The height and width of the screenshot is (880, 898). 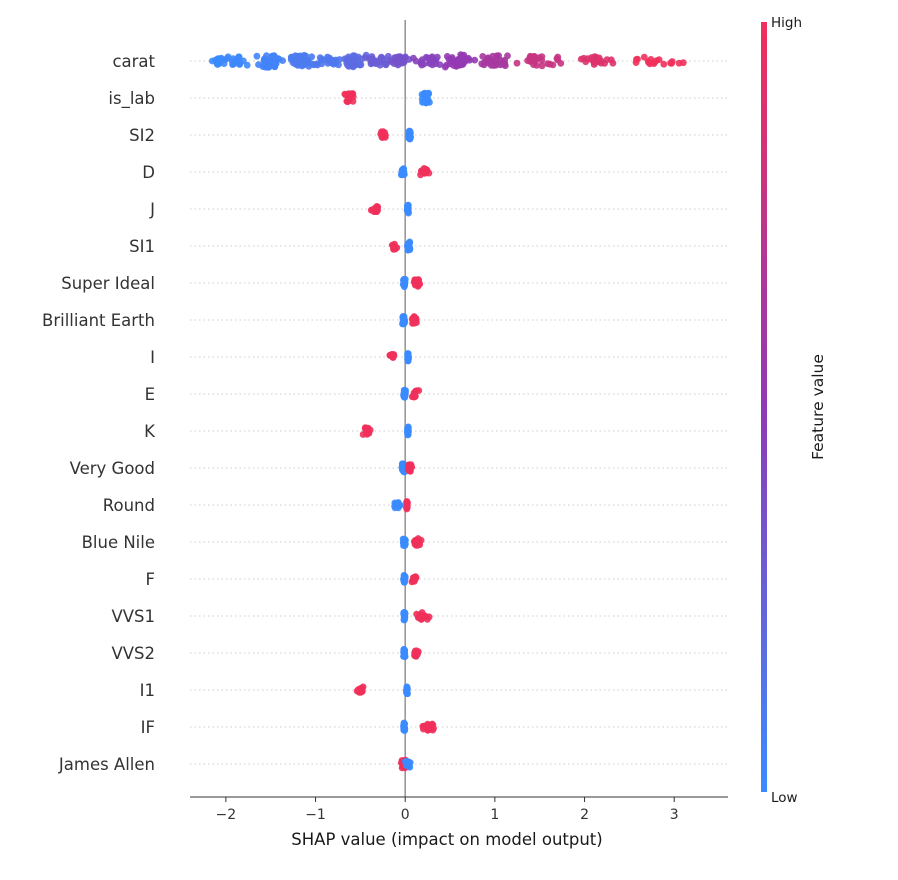 I want to click on colorbar: High Low Feature value, so click(x=794, y=410).